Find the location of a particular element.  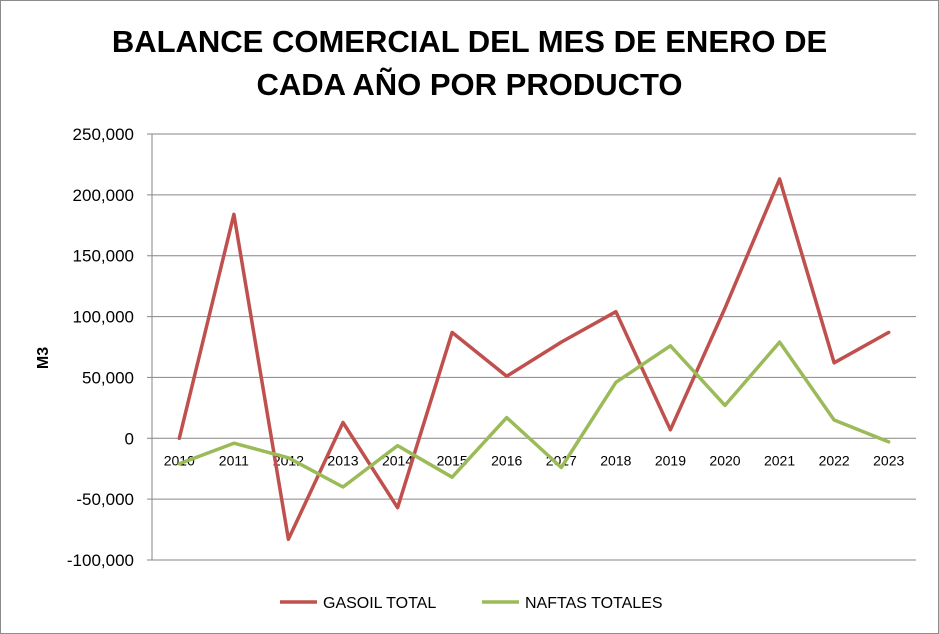

x-tick-label: 2016 is located at coordinates (506, 460).